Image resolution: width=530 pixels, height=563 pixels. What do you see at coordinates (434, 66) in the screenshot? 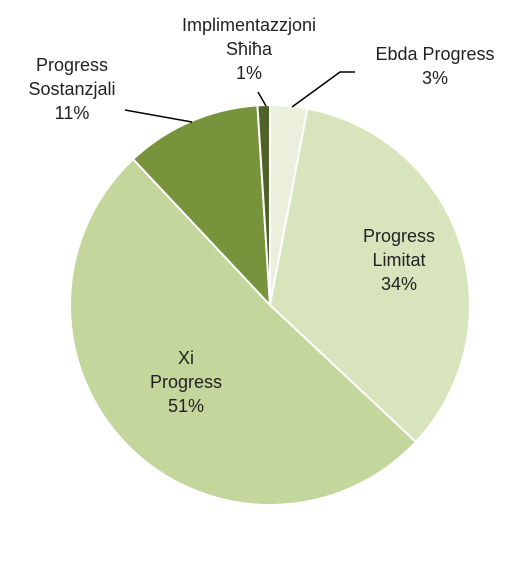
I see `slice-label-0: Ebda Progress 3%` at bounding box center [434, 66].